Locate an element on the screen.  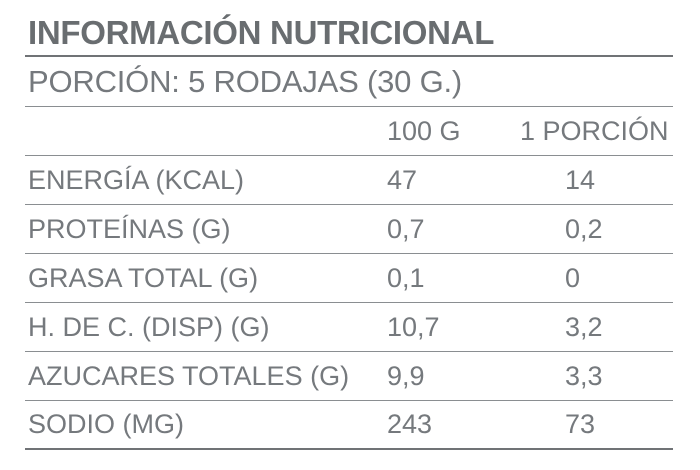
table-header-row: 100 G 1 PORCIÓN is located at coordinates (349, 131).